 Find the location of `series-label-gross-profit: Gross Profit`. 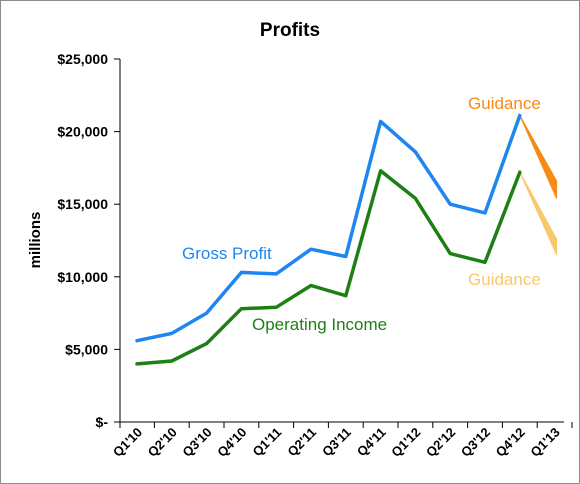

series-label-gross-profit: Gross Profit is located at coordinates (227, 253).